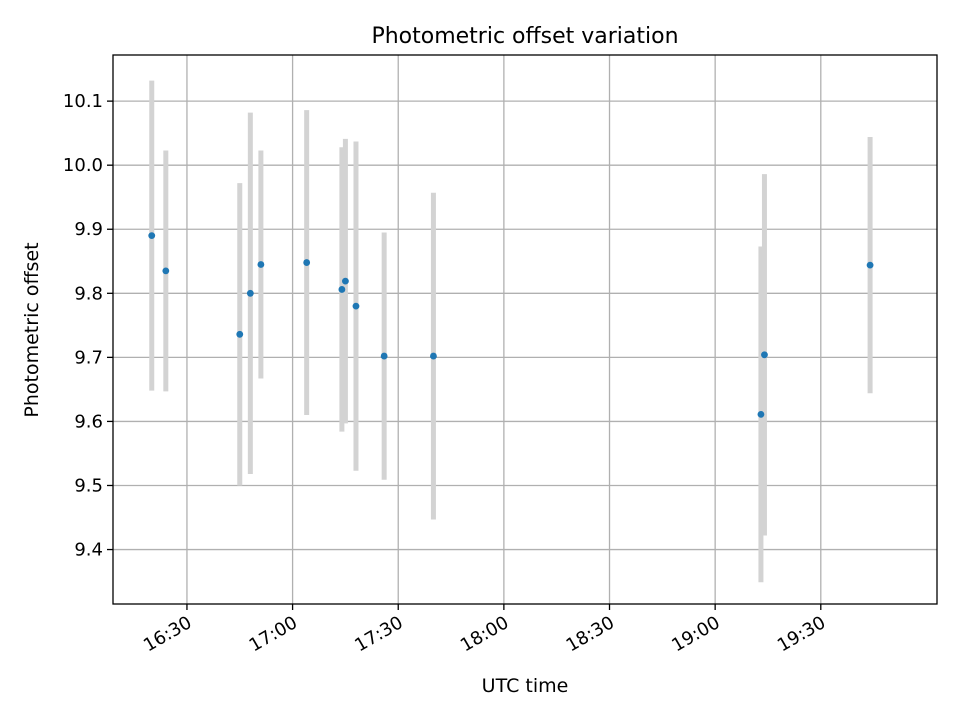  What do you see at coordinates (83, 165) in the screenshot?
I see `y-tick-label: 10.0` at bounding box center [83, 165].